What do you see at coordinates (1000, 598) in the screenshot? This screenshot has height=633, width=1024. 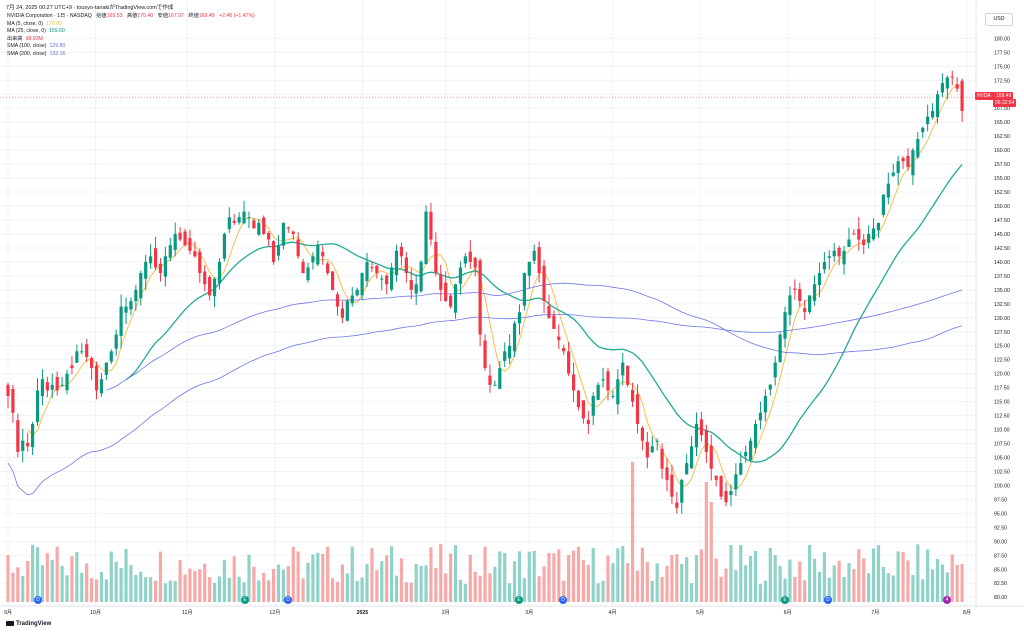 I see `price-tick-label: 80.00` at bounding box center [1000, 598].